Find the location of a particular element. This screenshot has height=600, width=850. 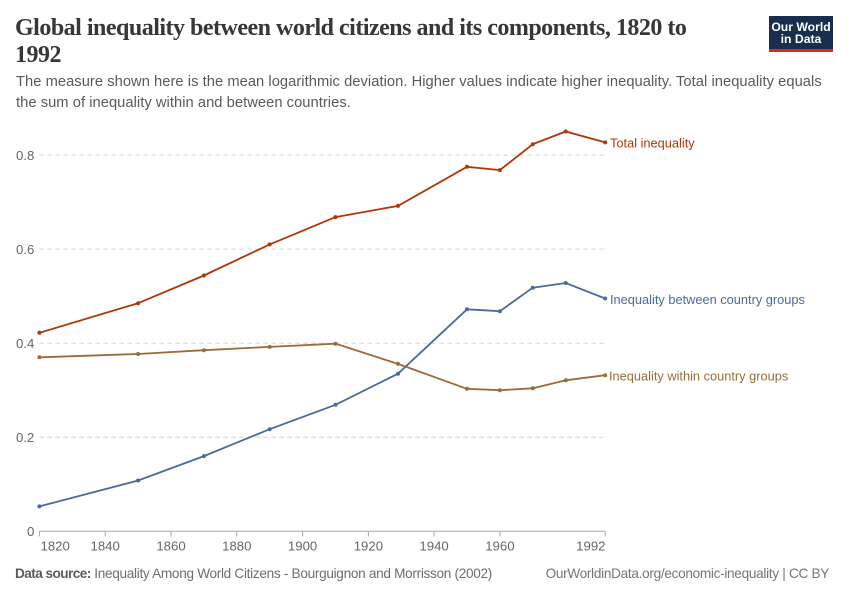

svg-text: 1940 is located at coordinates (433, 546).